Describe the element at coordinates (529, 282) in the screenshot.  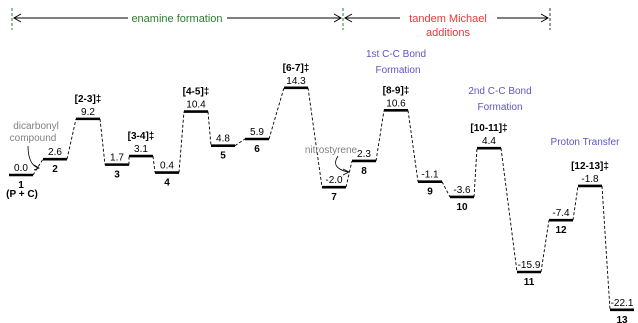
I see `state-label-11: 11` at that location.